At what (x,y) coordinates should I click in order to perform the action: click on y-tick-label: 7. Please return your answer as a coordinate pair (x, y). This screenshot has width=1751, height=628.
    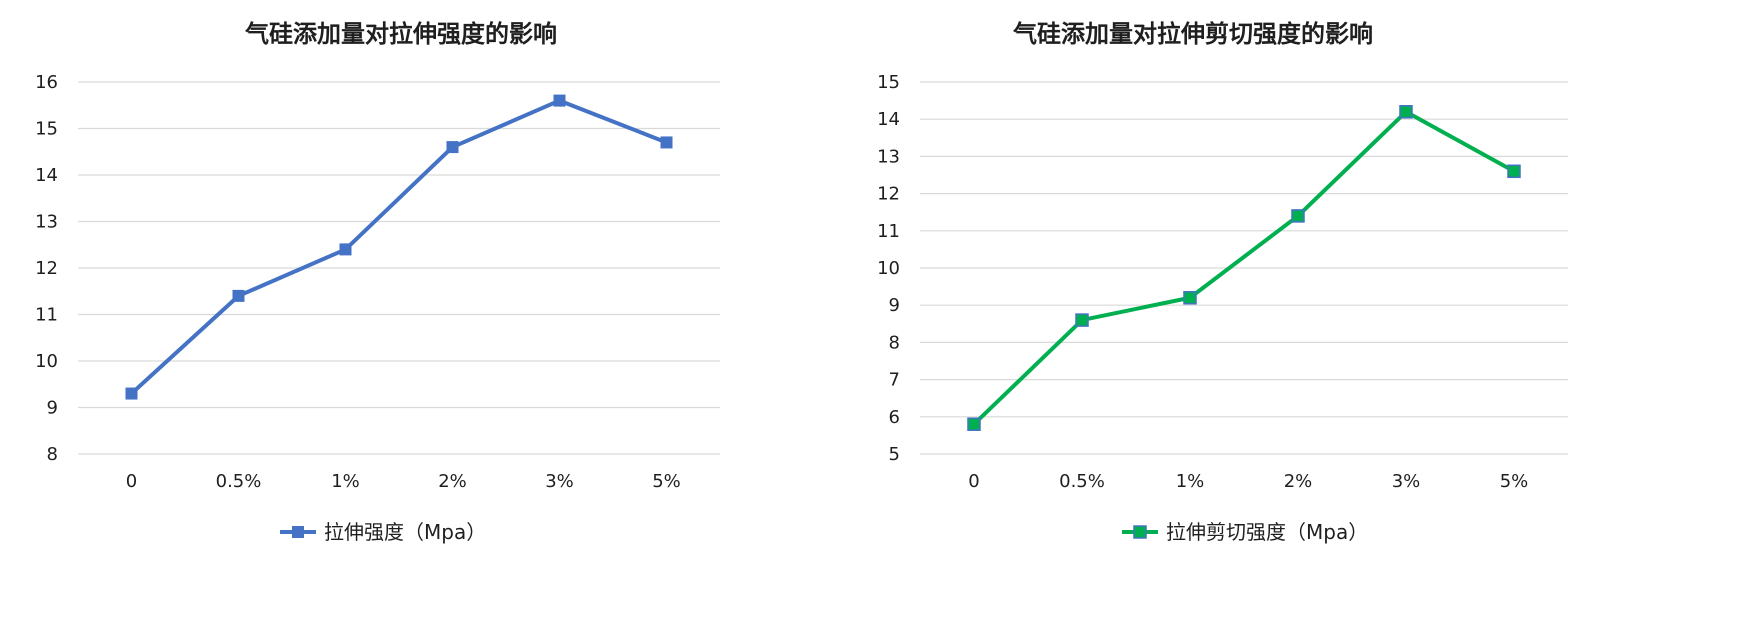
    Looking at the image, I should click on (894, 380).